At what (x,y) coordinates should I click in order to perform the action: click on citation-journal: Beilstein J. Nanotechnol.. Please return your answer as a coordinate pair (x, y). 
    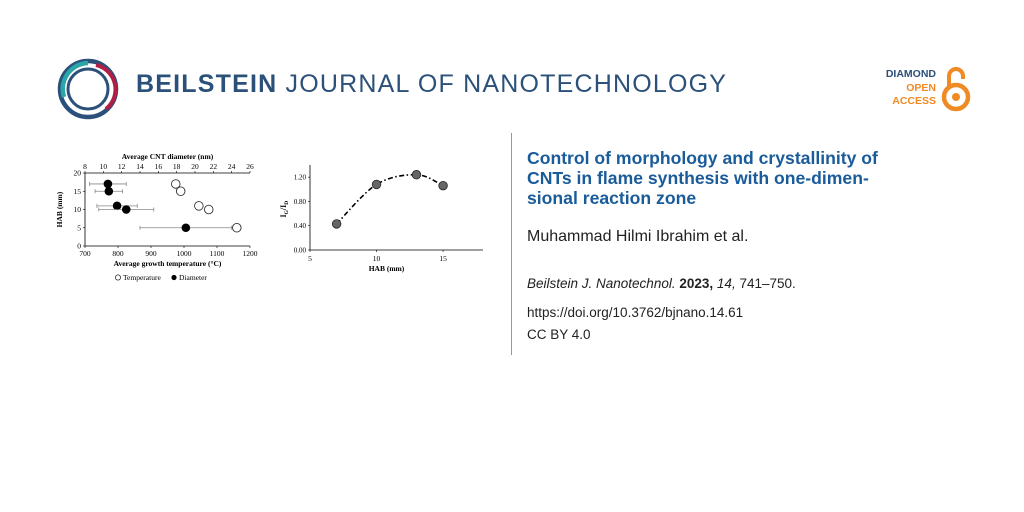
    Looking at the image, I should click on (601, 283).